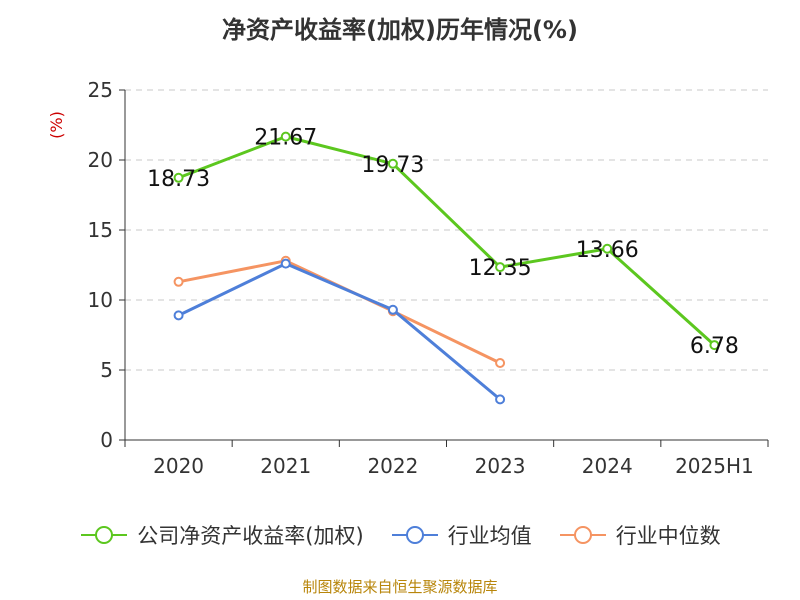 The width and height of the screenshot is (800, 600). Describe the element at coordinates (285, 466) in the screenshot. I see `x-tick-label: 2021` at that location.